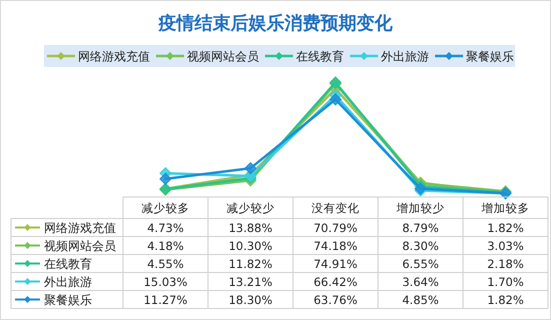  I want to click on chart-title: 疫情结束后娱乐消费预期变化, so click(276, 23).